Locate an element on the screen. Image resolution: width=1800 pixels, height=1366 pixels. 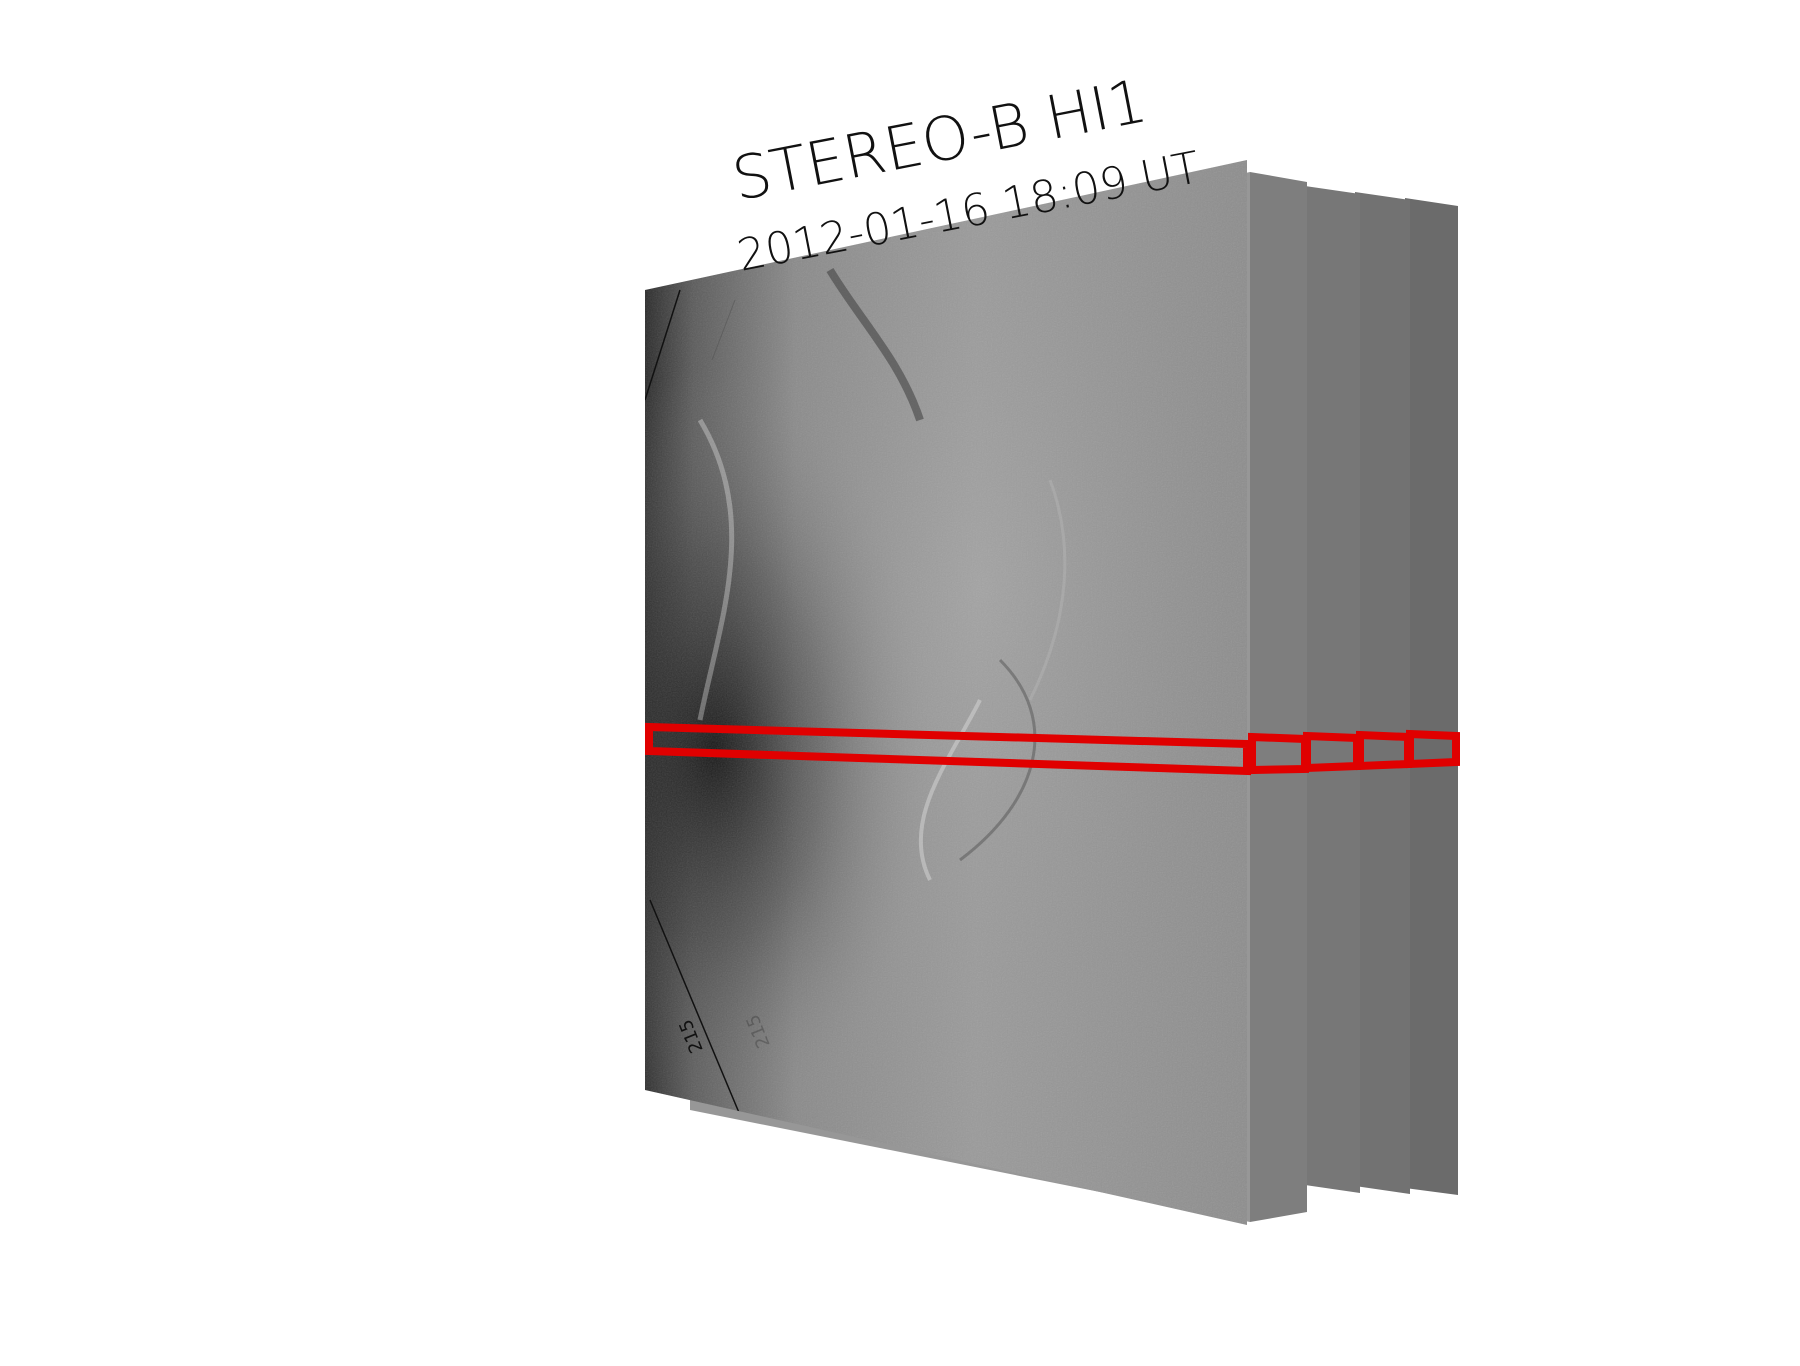
highlight-front is located at coordinates (948, 749).